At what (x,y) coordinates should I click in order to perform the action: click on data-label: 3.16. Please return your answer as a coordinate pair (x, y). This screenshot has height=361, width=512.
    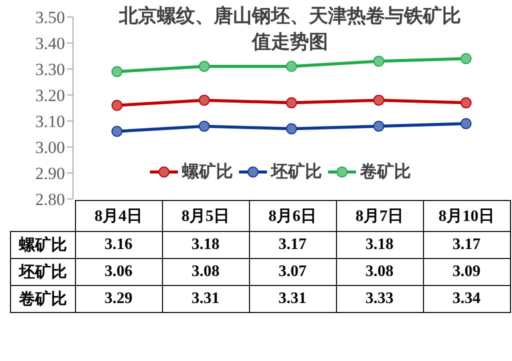
    Looking at the image, I should click on (118, 245).